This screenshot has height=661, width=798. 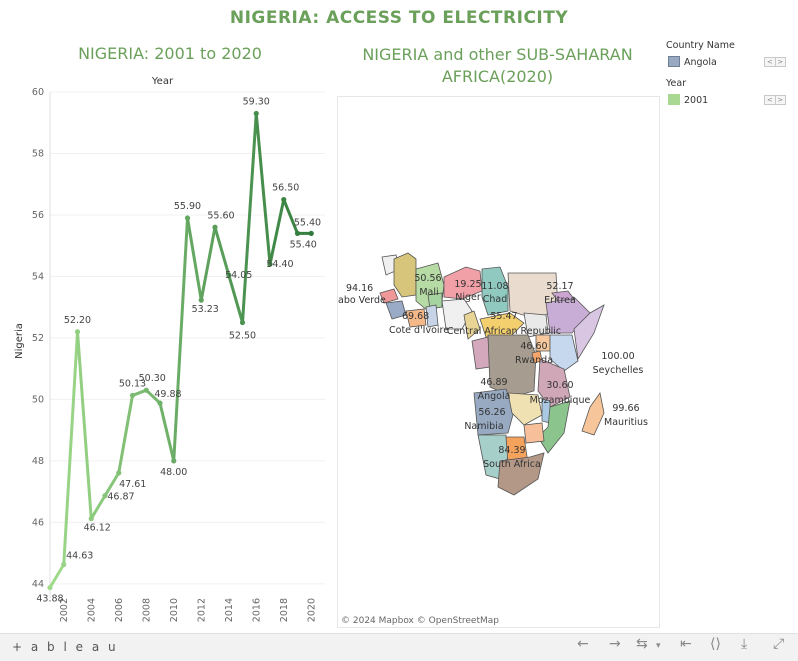 What do you see at coordinates (700, 45) in the screenshot?
I see `legend-country-title: Country Name` at bounding box center [700, 45].